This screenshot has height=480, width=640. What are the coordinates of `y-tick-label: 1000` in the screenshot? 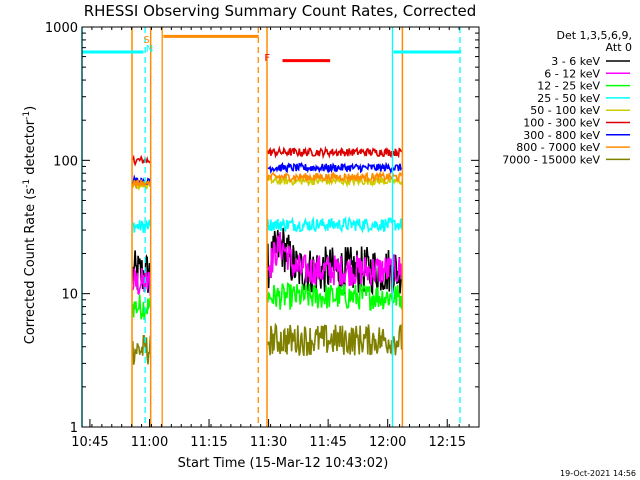 It's located at (61, 28).